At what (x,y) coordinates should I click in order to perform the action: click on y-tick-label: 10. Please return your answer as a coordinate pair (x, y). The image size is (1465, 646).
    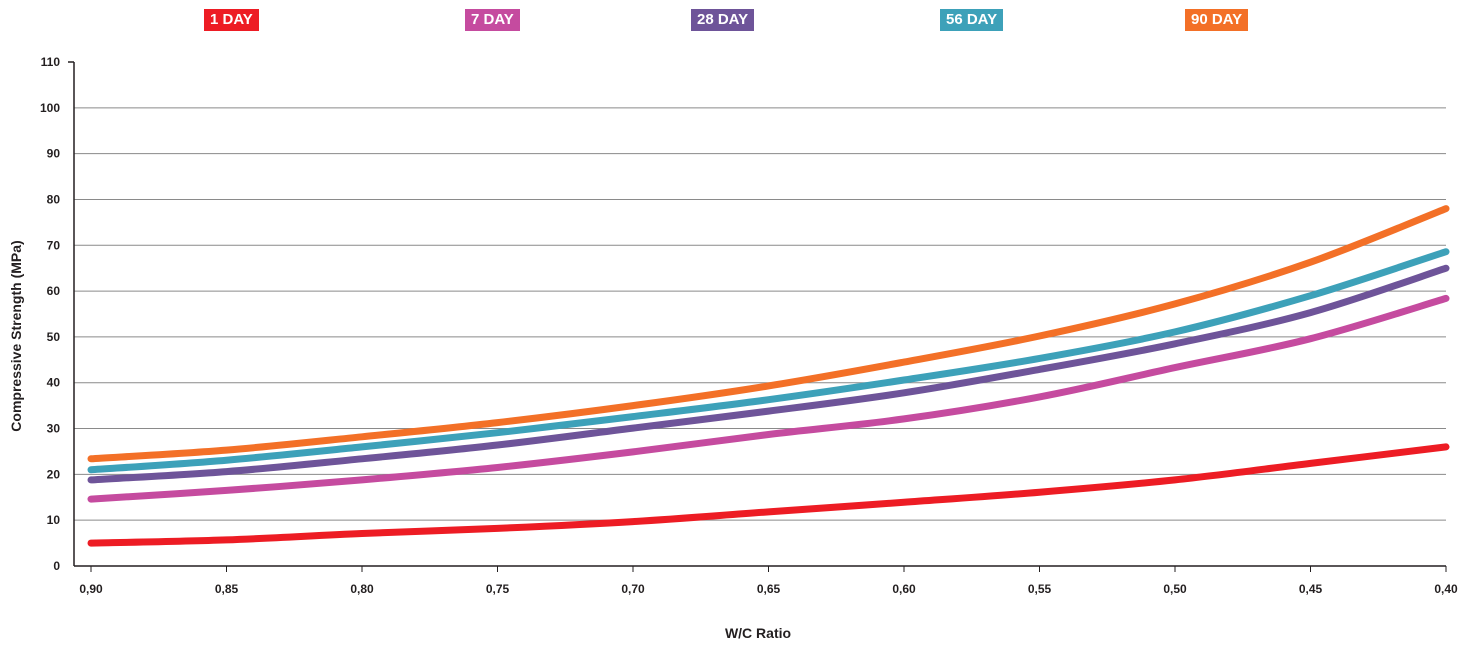
    Looking at the image, I should click on (54, 520).